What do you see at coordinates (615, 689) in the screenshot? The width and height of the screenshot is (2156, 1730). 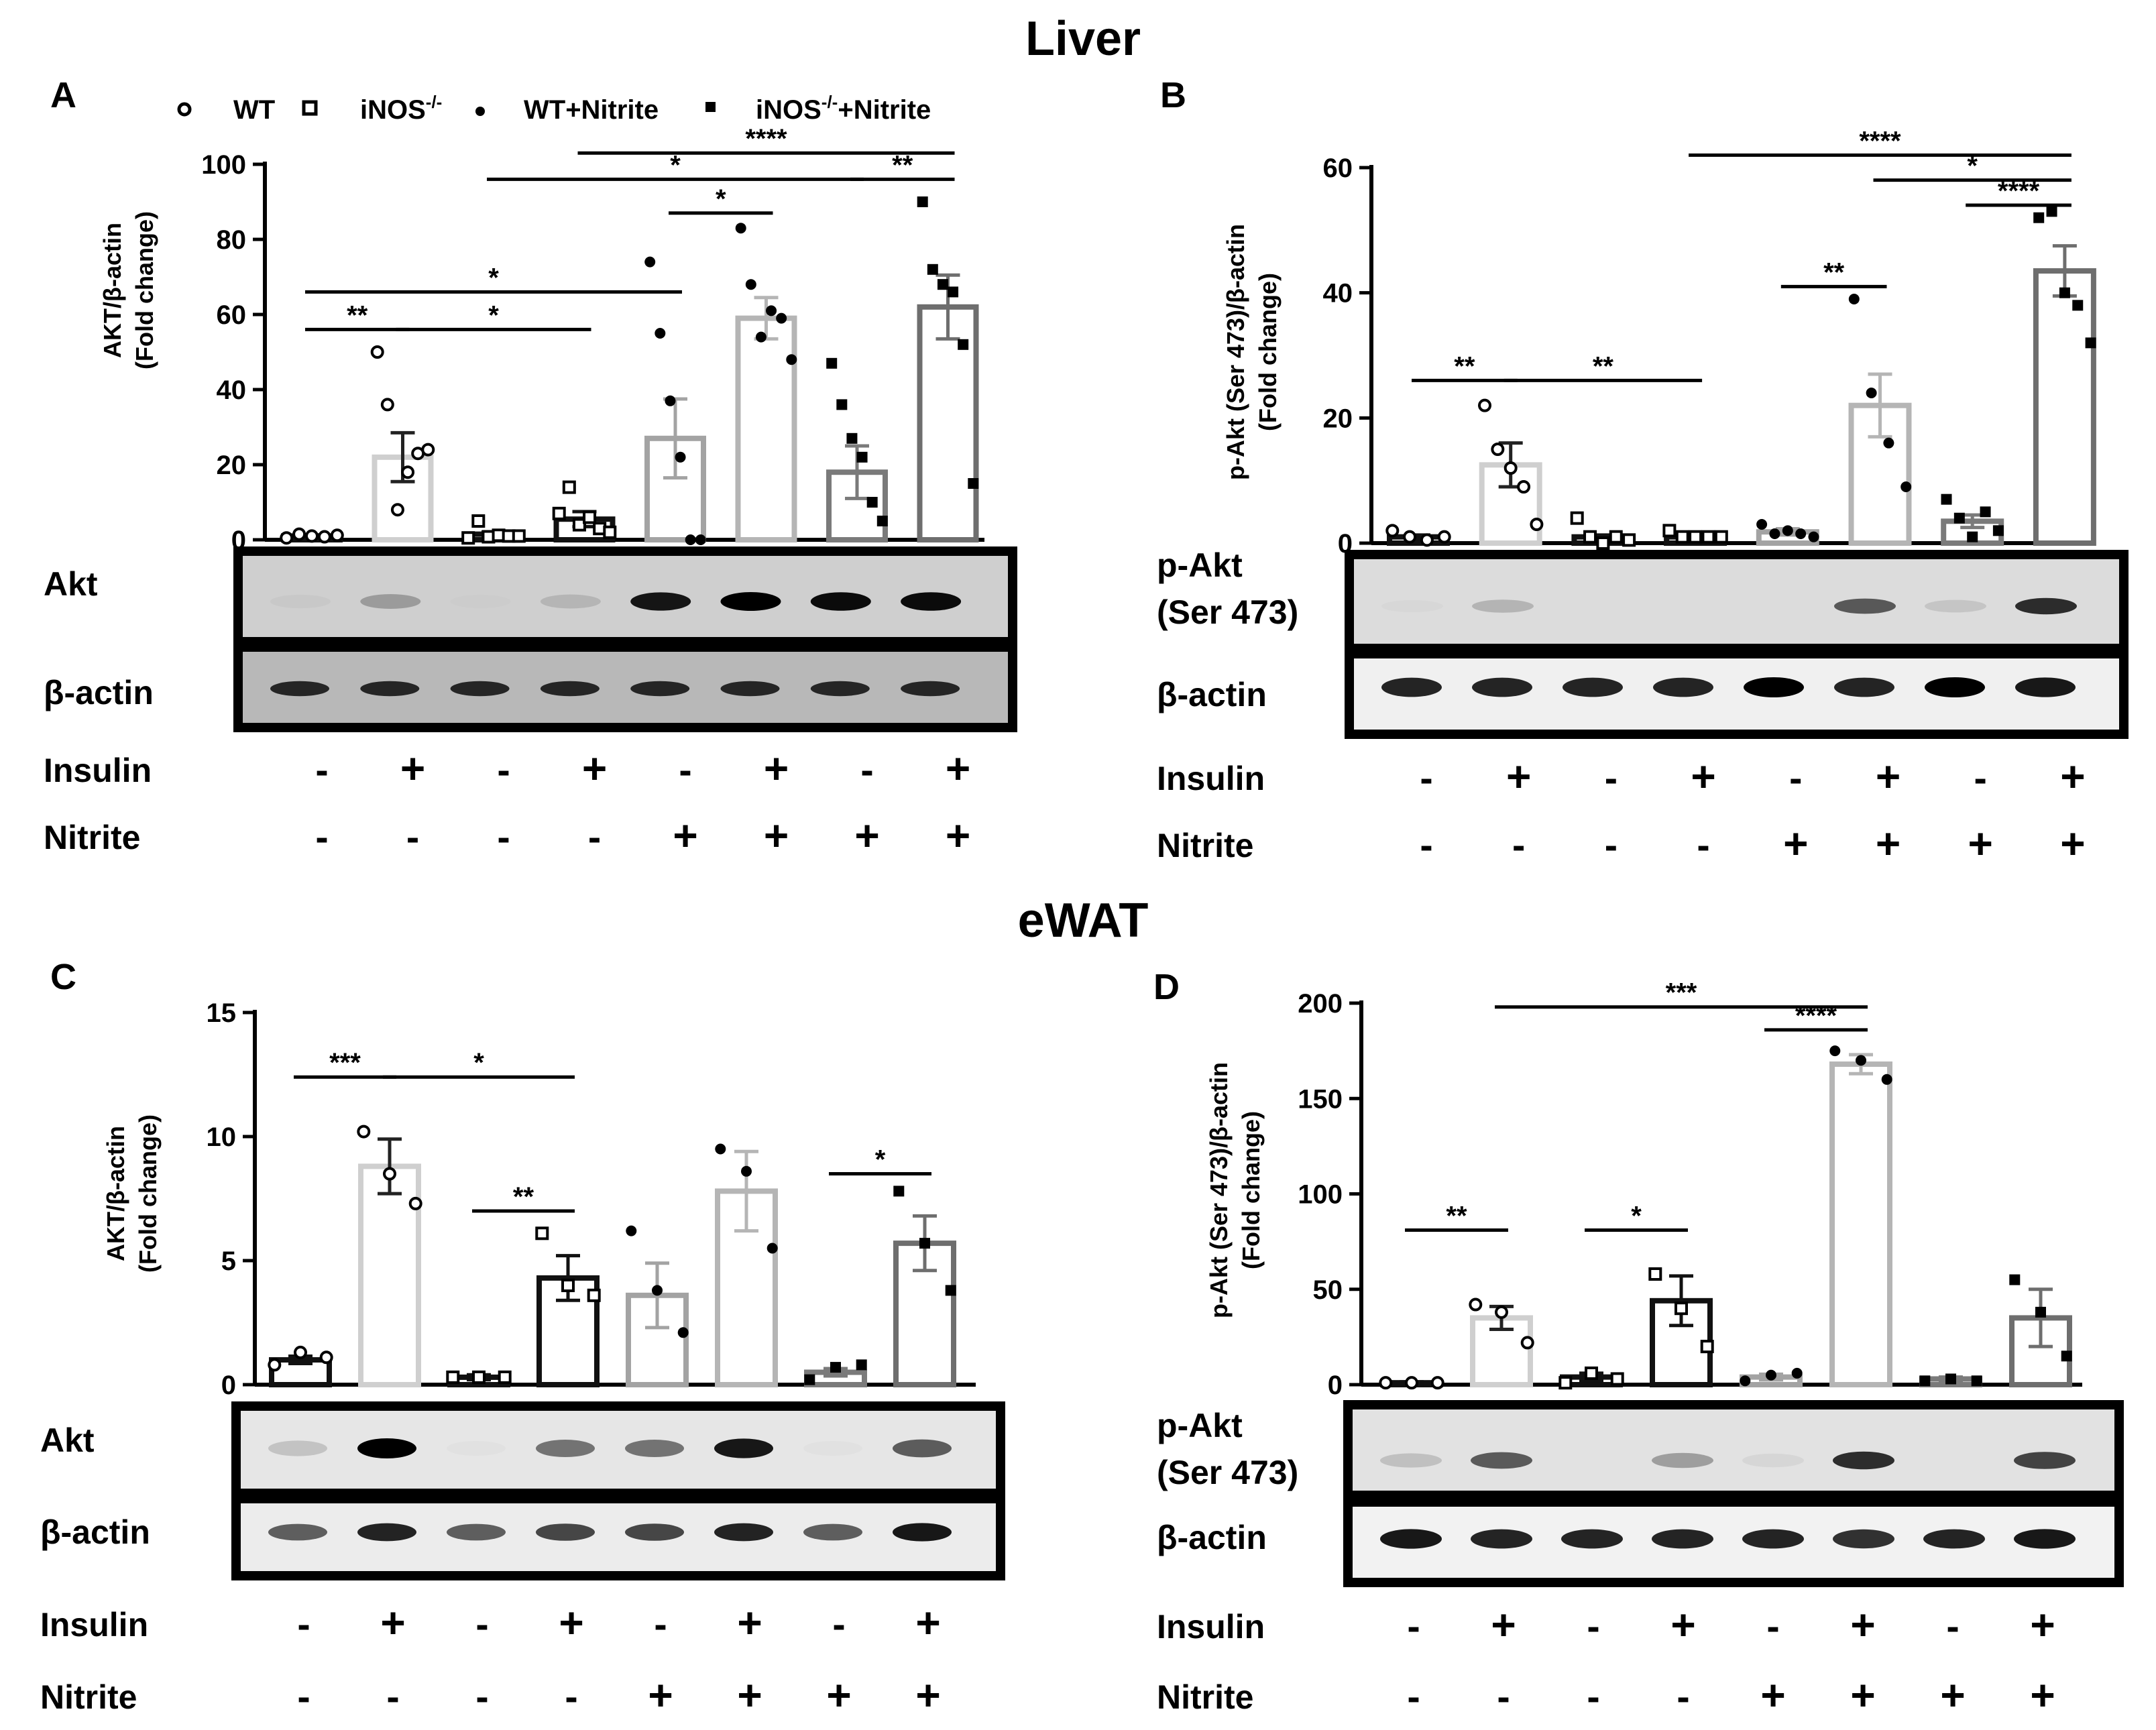 I see `bands-a-actin` at bounding box center [615, 689].